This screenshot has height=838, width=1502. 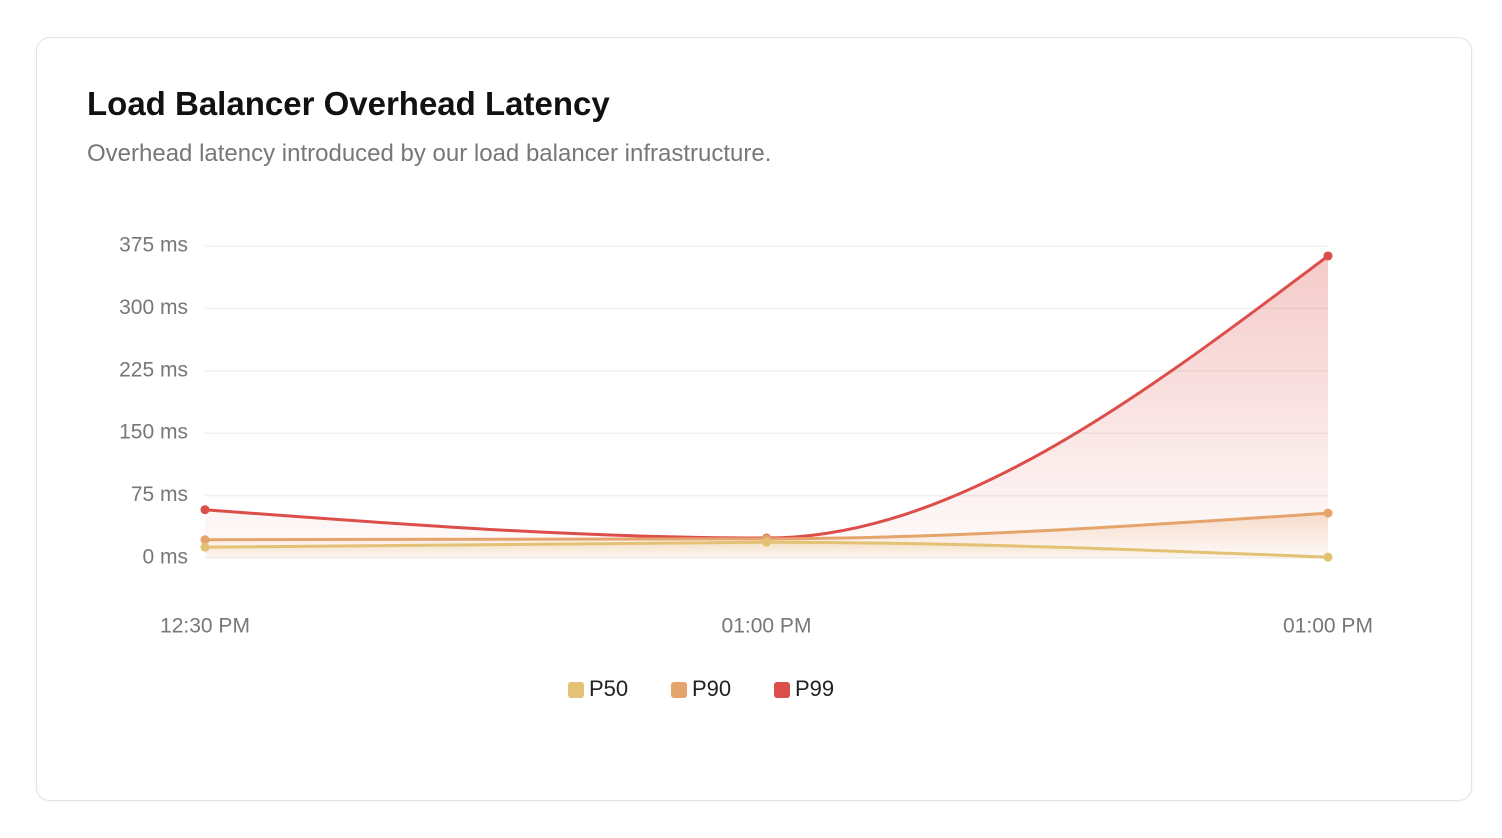 I want to click on y-tick-label: 75 ms, so click(x=159, y=494).